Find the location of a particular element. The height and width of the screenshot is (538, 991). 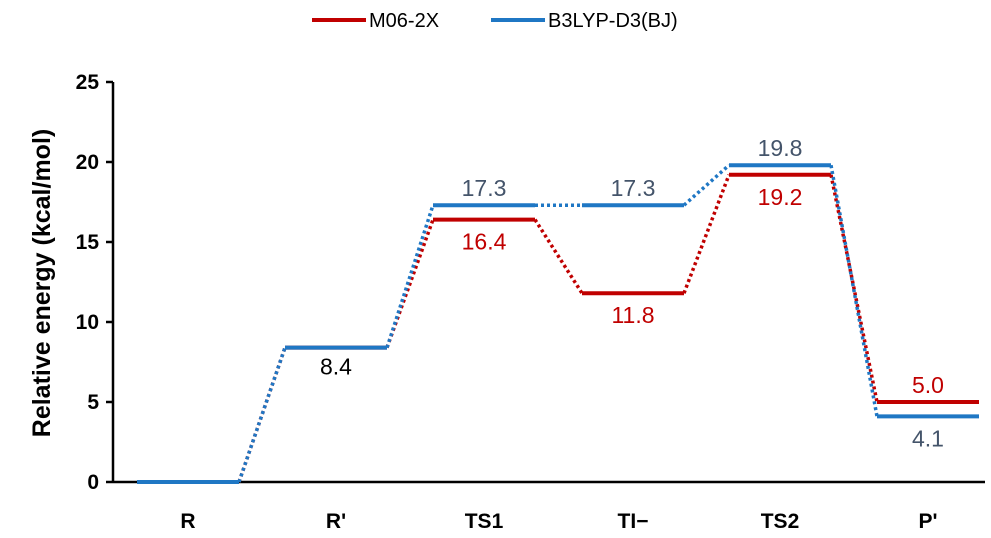

x-category-label: TS2 is located at coordinates (780, 521).